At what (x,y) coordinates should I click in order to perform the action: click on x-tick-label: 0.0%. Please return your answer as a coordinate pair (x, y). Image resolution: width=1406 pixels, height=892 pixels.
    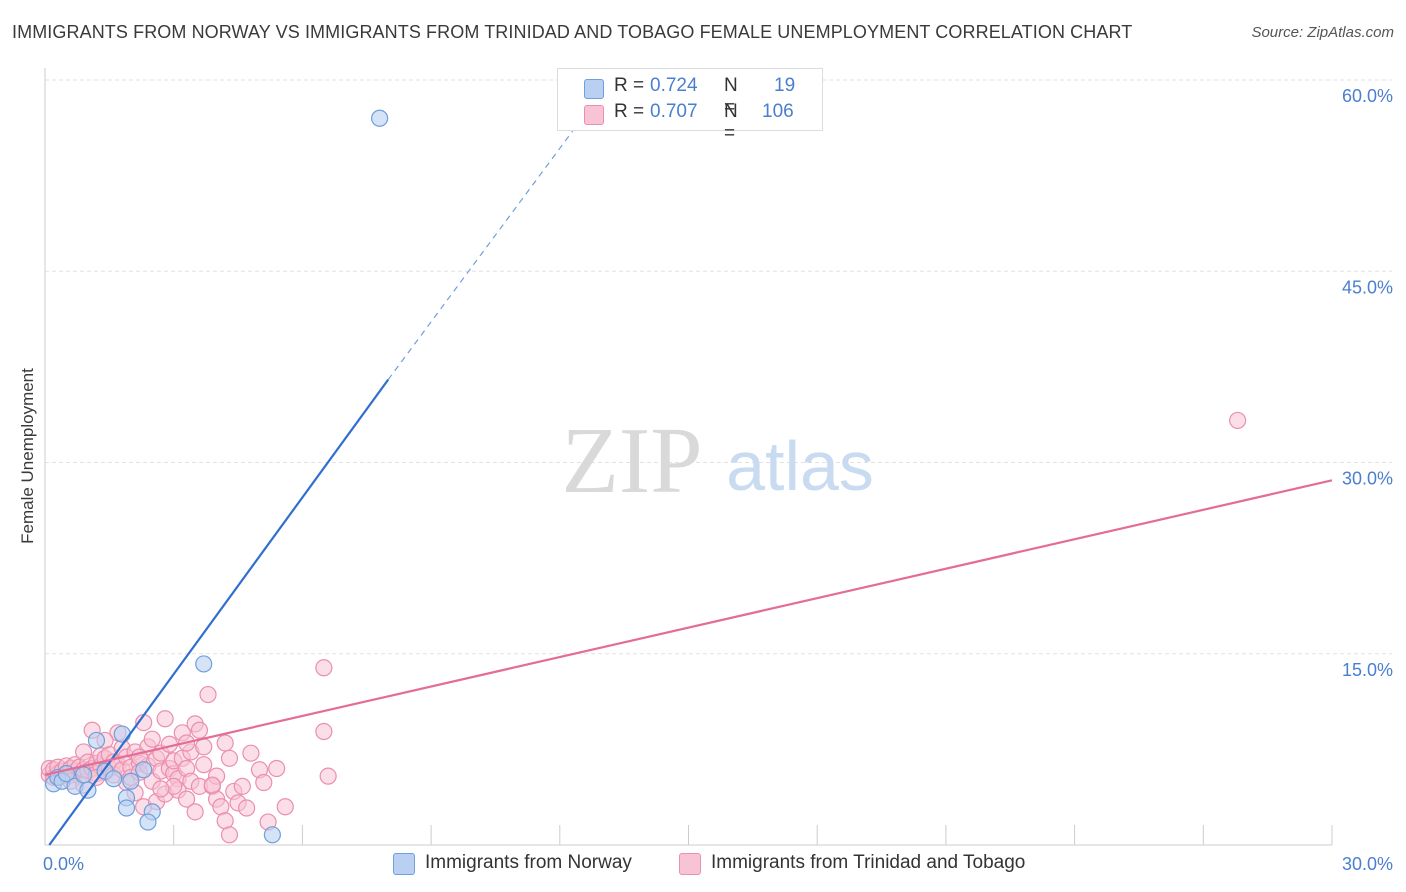
    Looking at the image, I should click on (63, 864).